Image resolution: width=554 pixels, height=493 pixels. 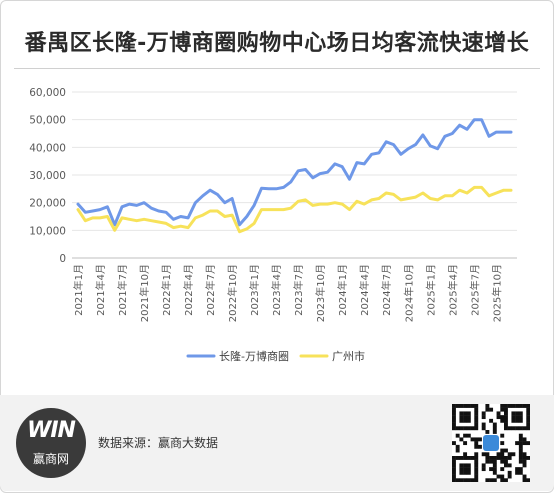 I want to click on x-tick-label: 2022年10月, so click(x=232, y=293).